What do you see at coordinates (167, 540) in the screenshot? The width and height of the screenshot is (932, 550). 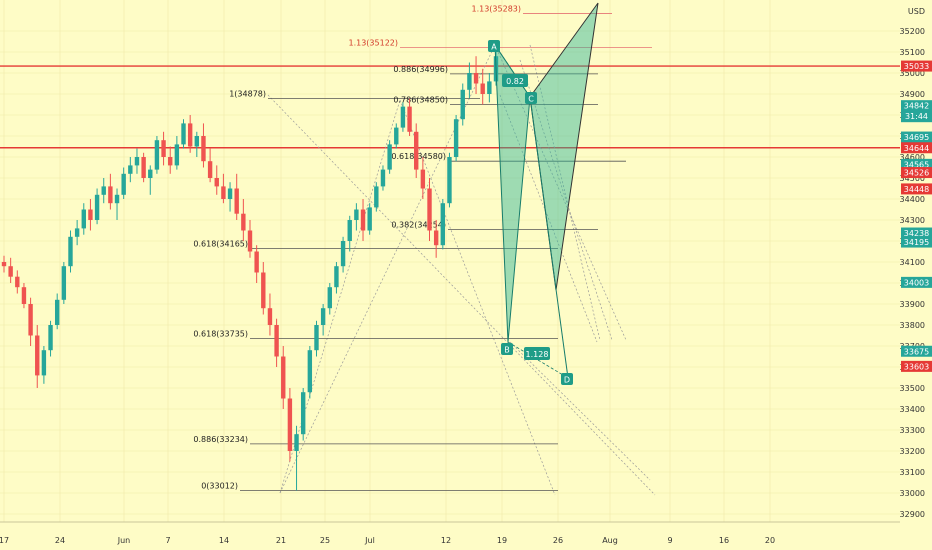 I see `time-tick: 7` at bounding box center [167, 540].